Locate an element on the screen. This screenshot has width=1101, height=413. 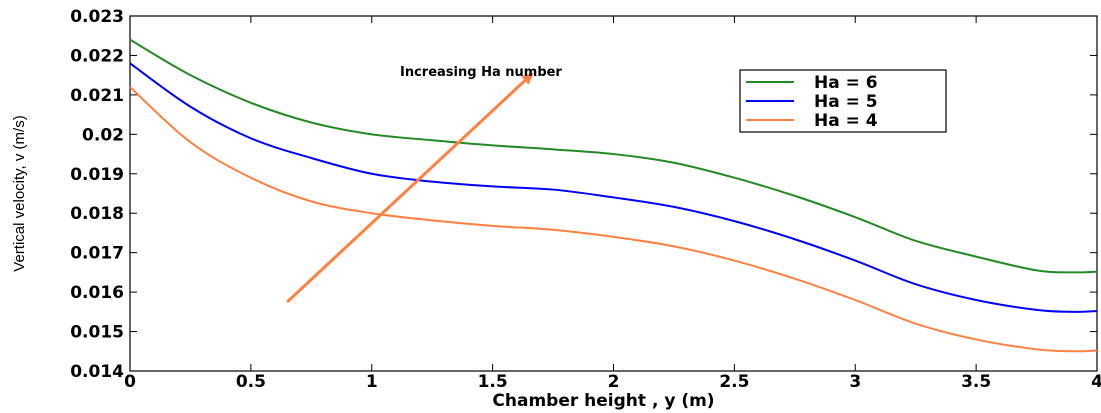
y-axis-title: Vertical velocity, v (m/s) is located at coordinates (19, 193).